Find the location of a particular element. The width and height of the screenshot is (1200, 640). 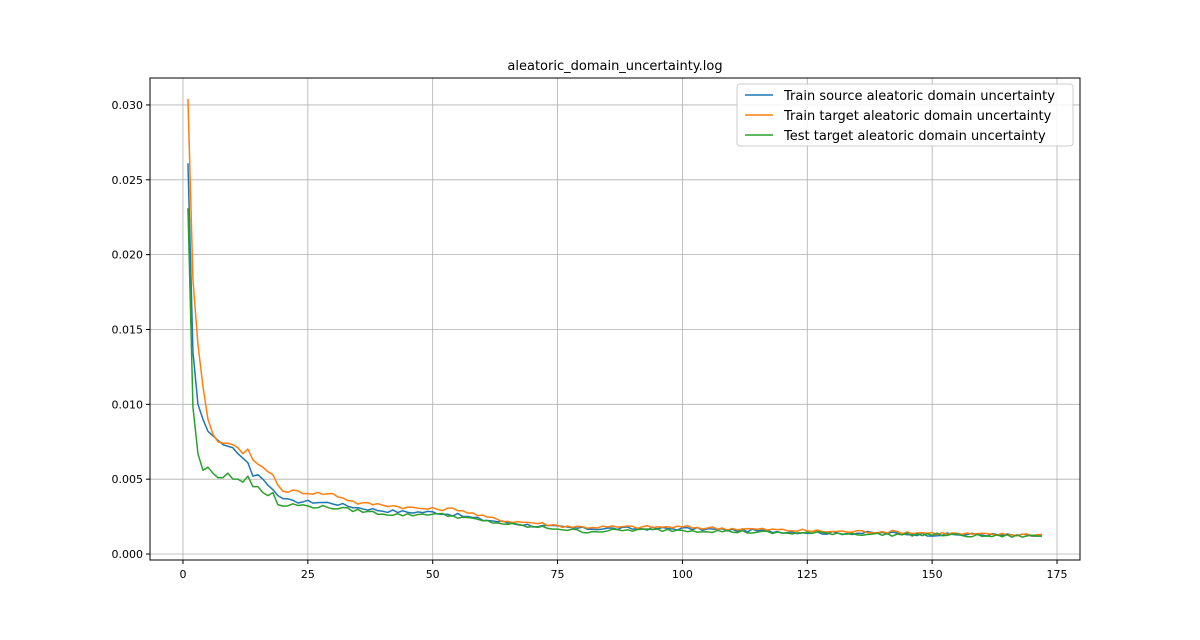

x-tick-label: 75 is located at coordinates (558, 574).